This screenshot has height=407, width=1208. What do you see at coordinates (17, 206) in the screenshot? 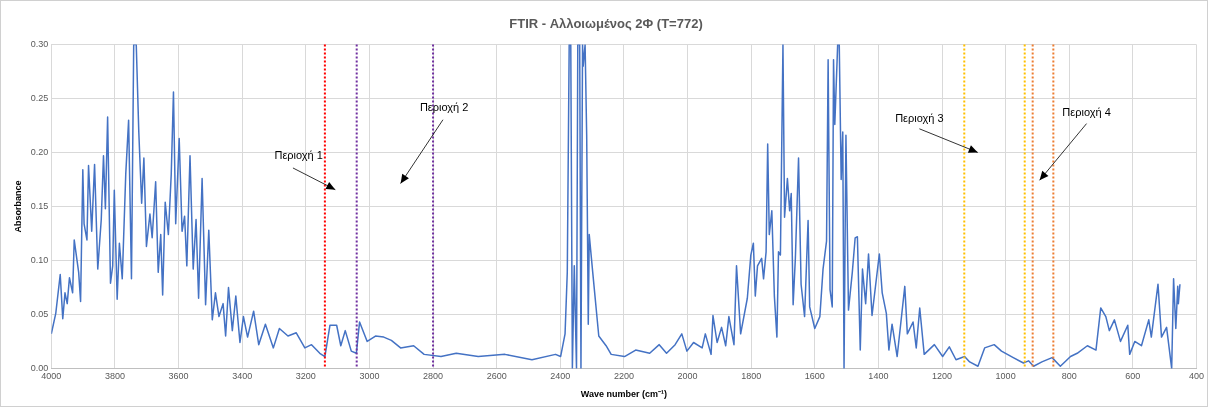
I see `y-axis-title: Absorbance` at bounding box center [17, 206].